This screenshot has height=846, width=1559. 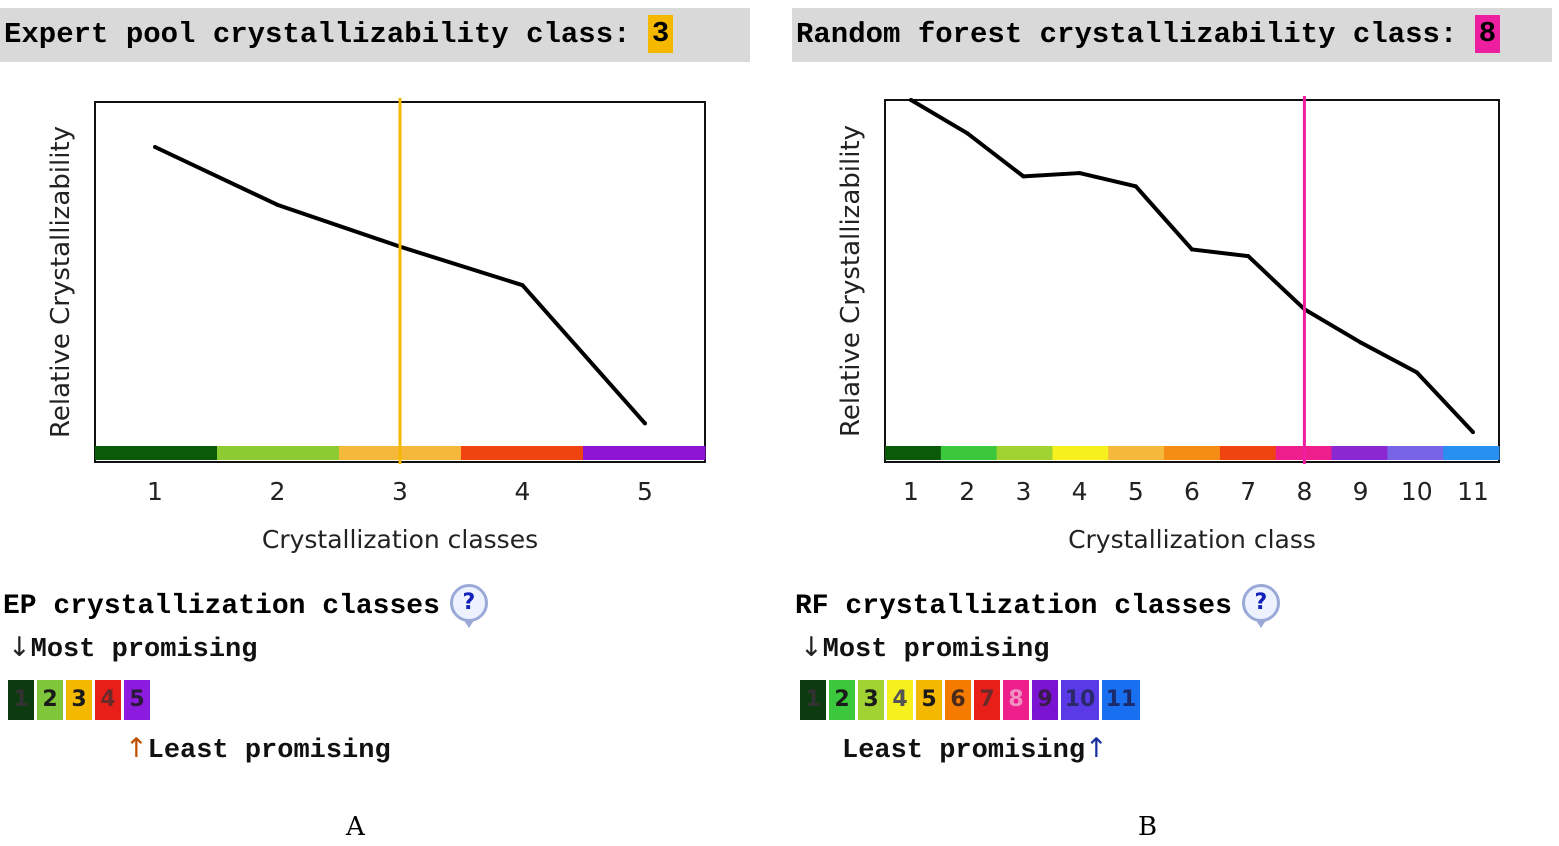 I want to click on rf-class-swatch-3: 3, so click(x=871, y=700).